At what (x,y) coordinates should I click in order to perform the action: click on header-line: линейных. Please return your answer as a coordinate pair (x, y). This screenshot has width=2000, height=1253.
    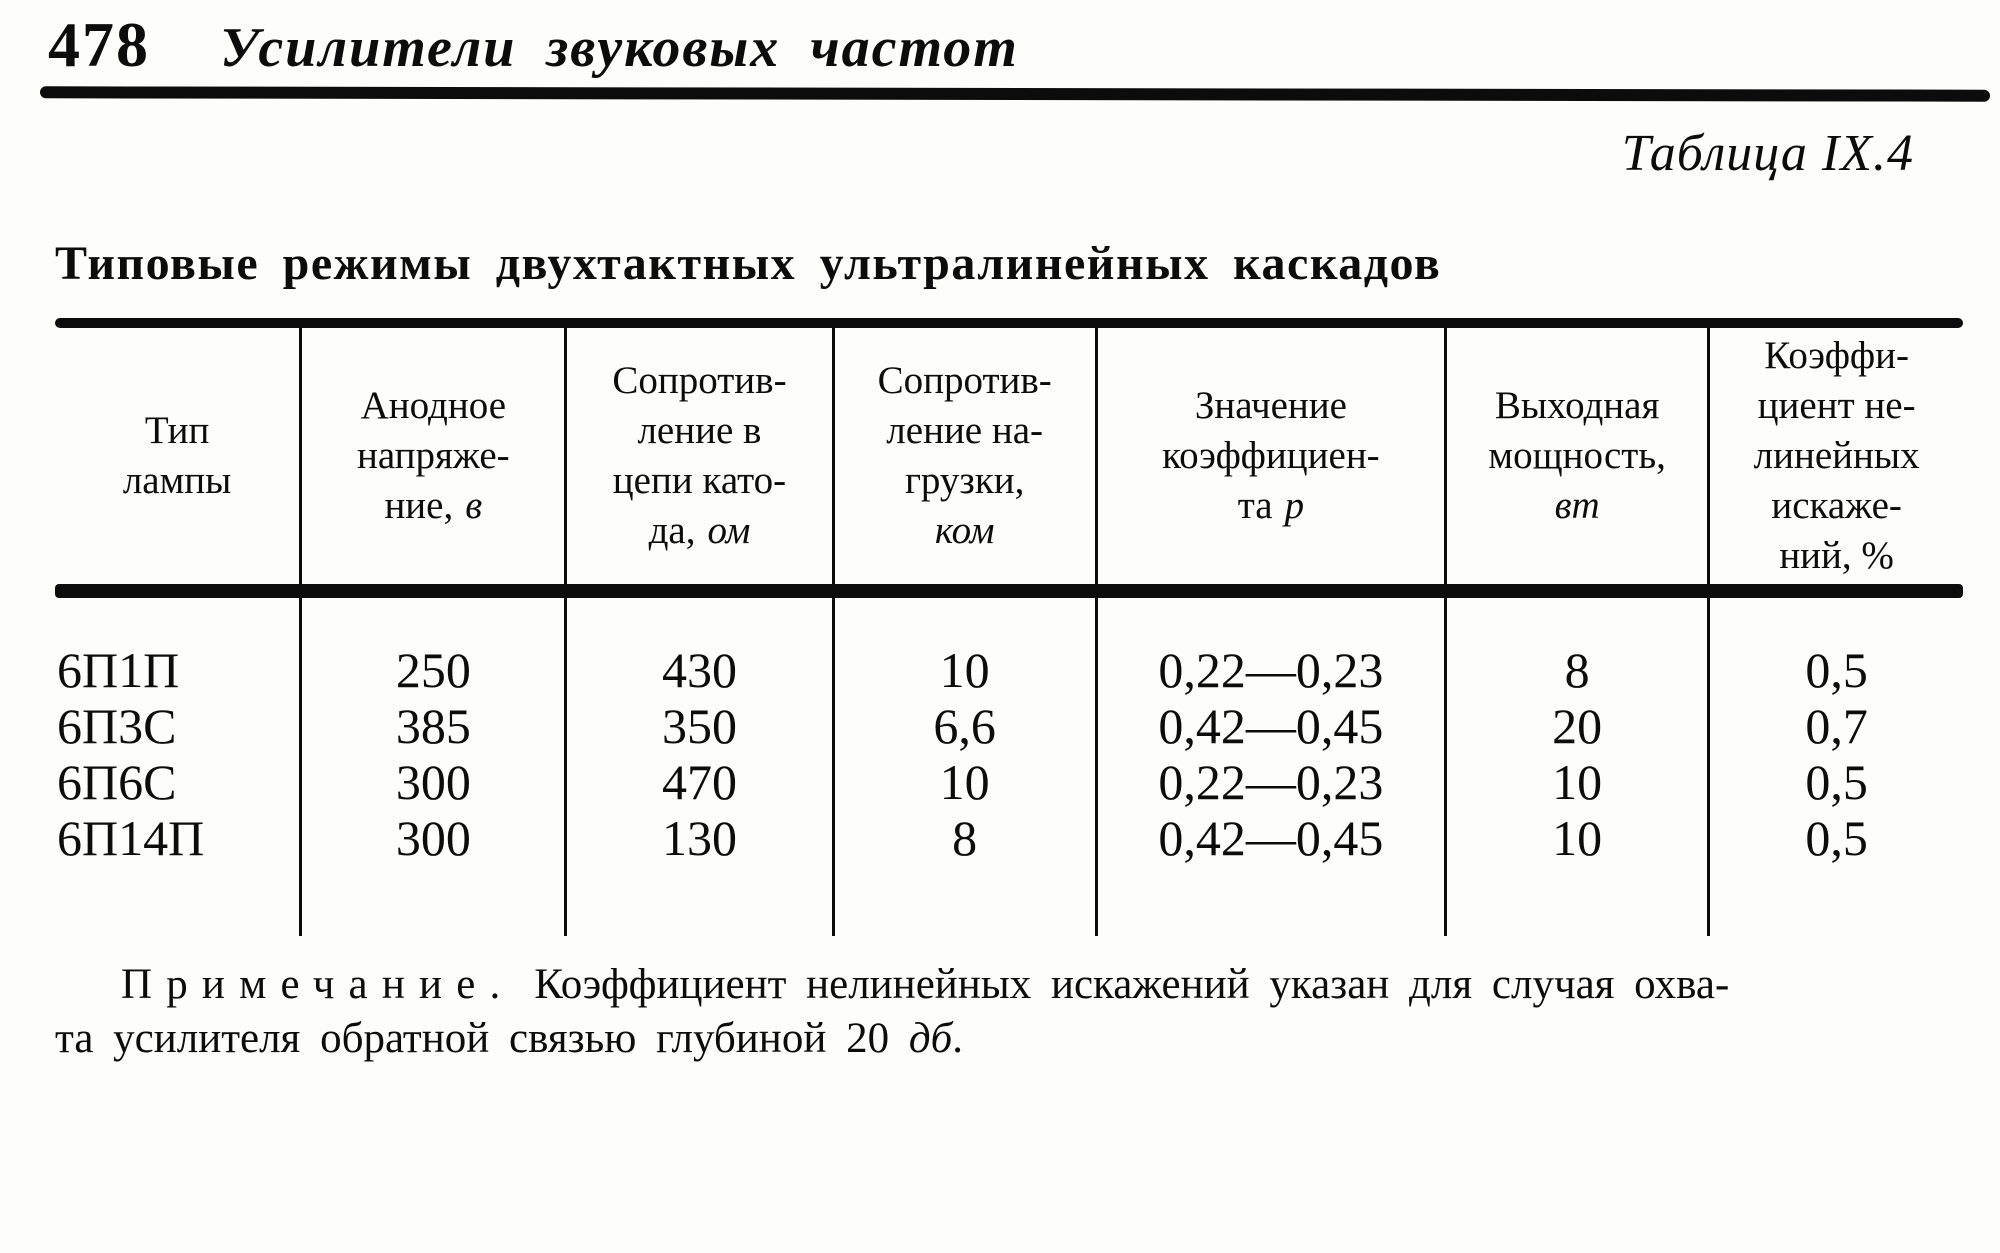
    Looking at the image, I should click on (1836, 455).